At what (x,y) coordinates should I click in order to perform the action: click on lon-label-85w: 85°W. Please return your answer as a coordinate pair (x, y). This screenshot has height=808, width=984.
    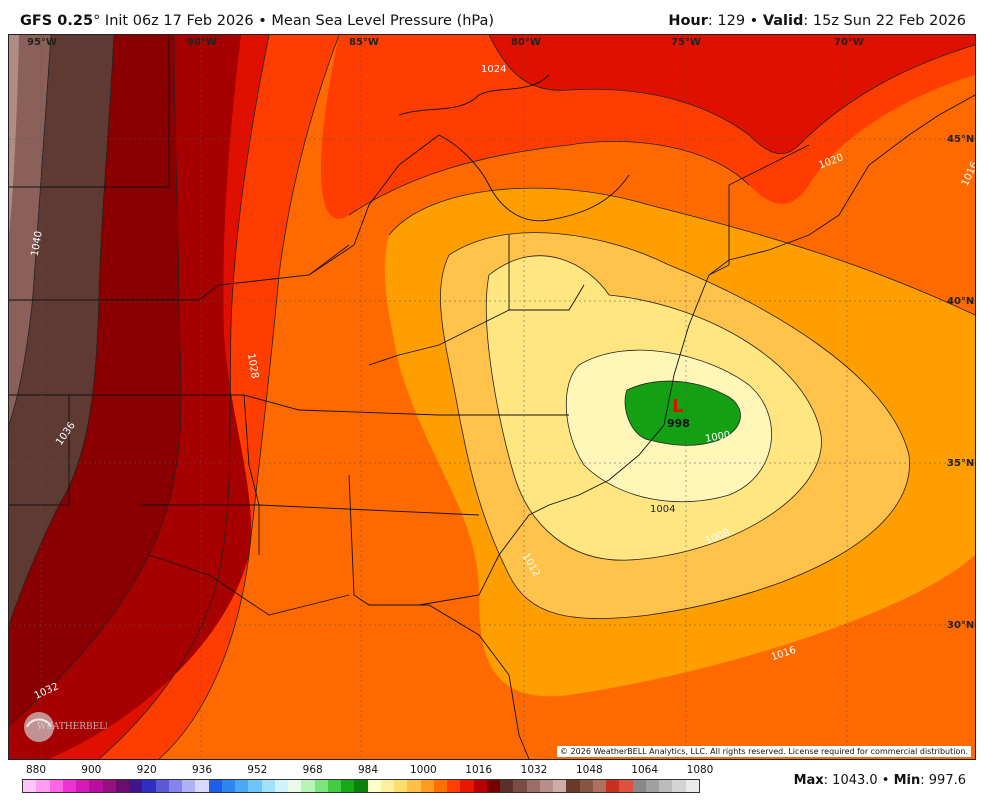
    Looking at the image, I should click on (364, 42).